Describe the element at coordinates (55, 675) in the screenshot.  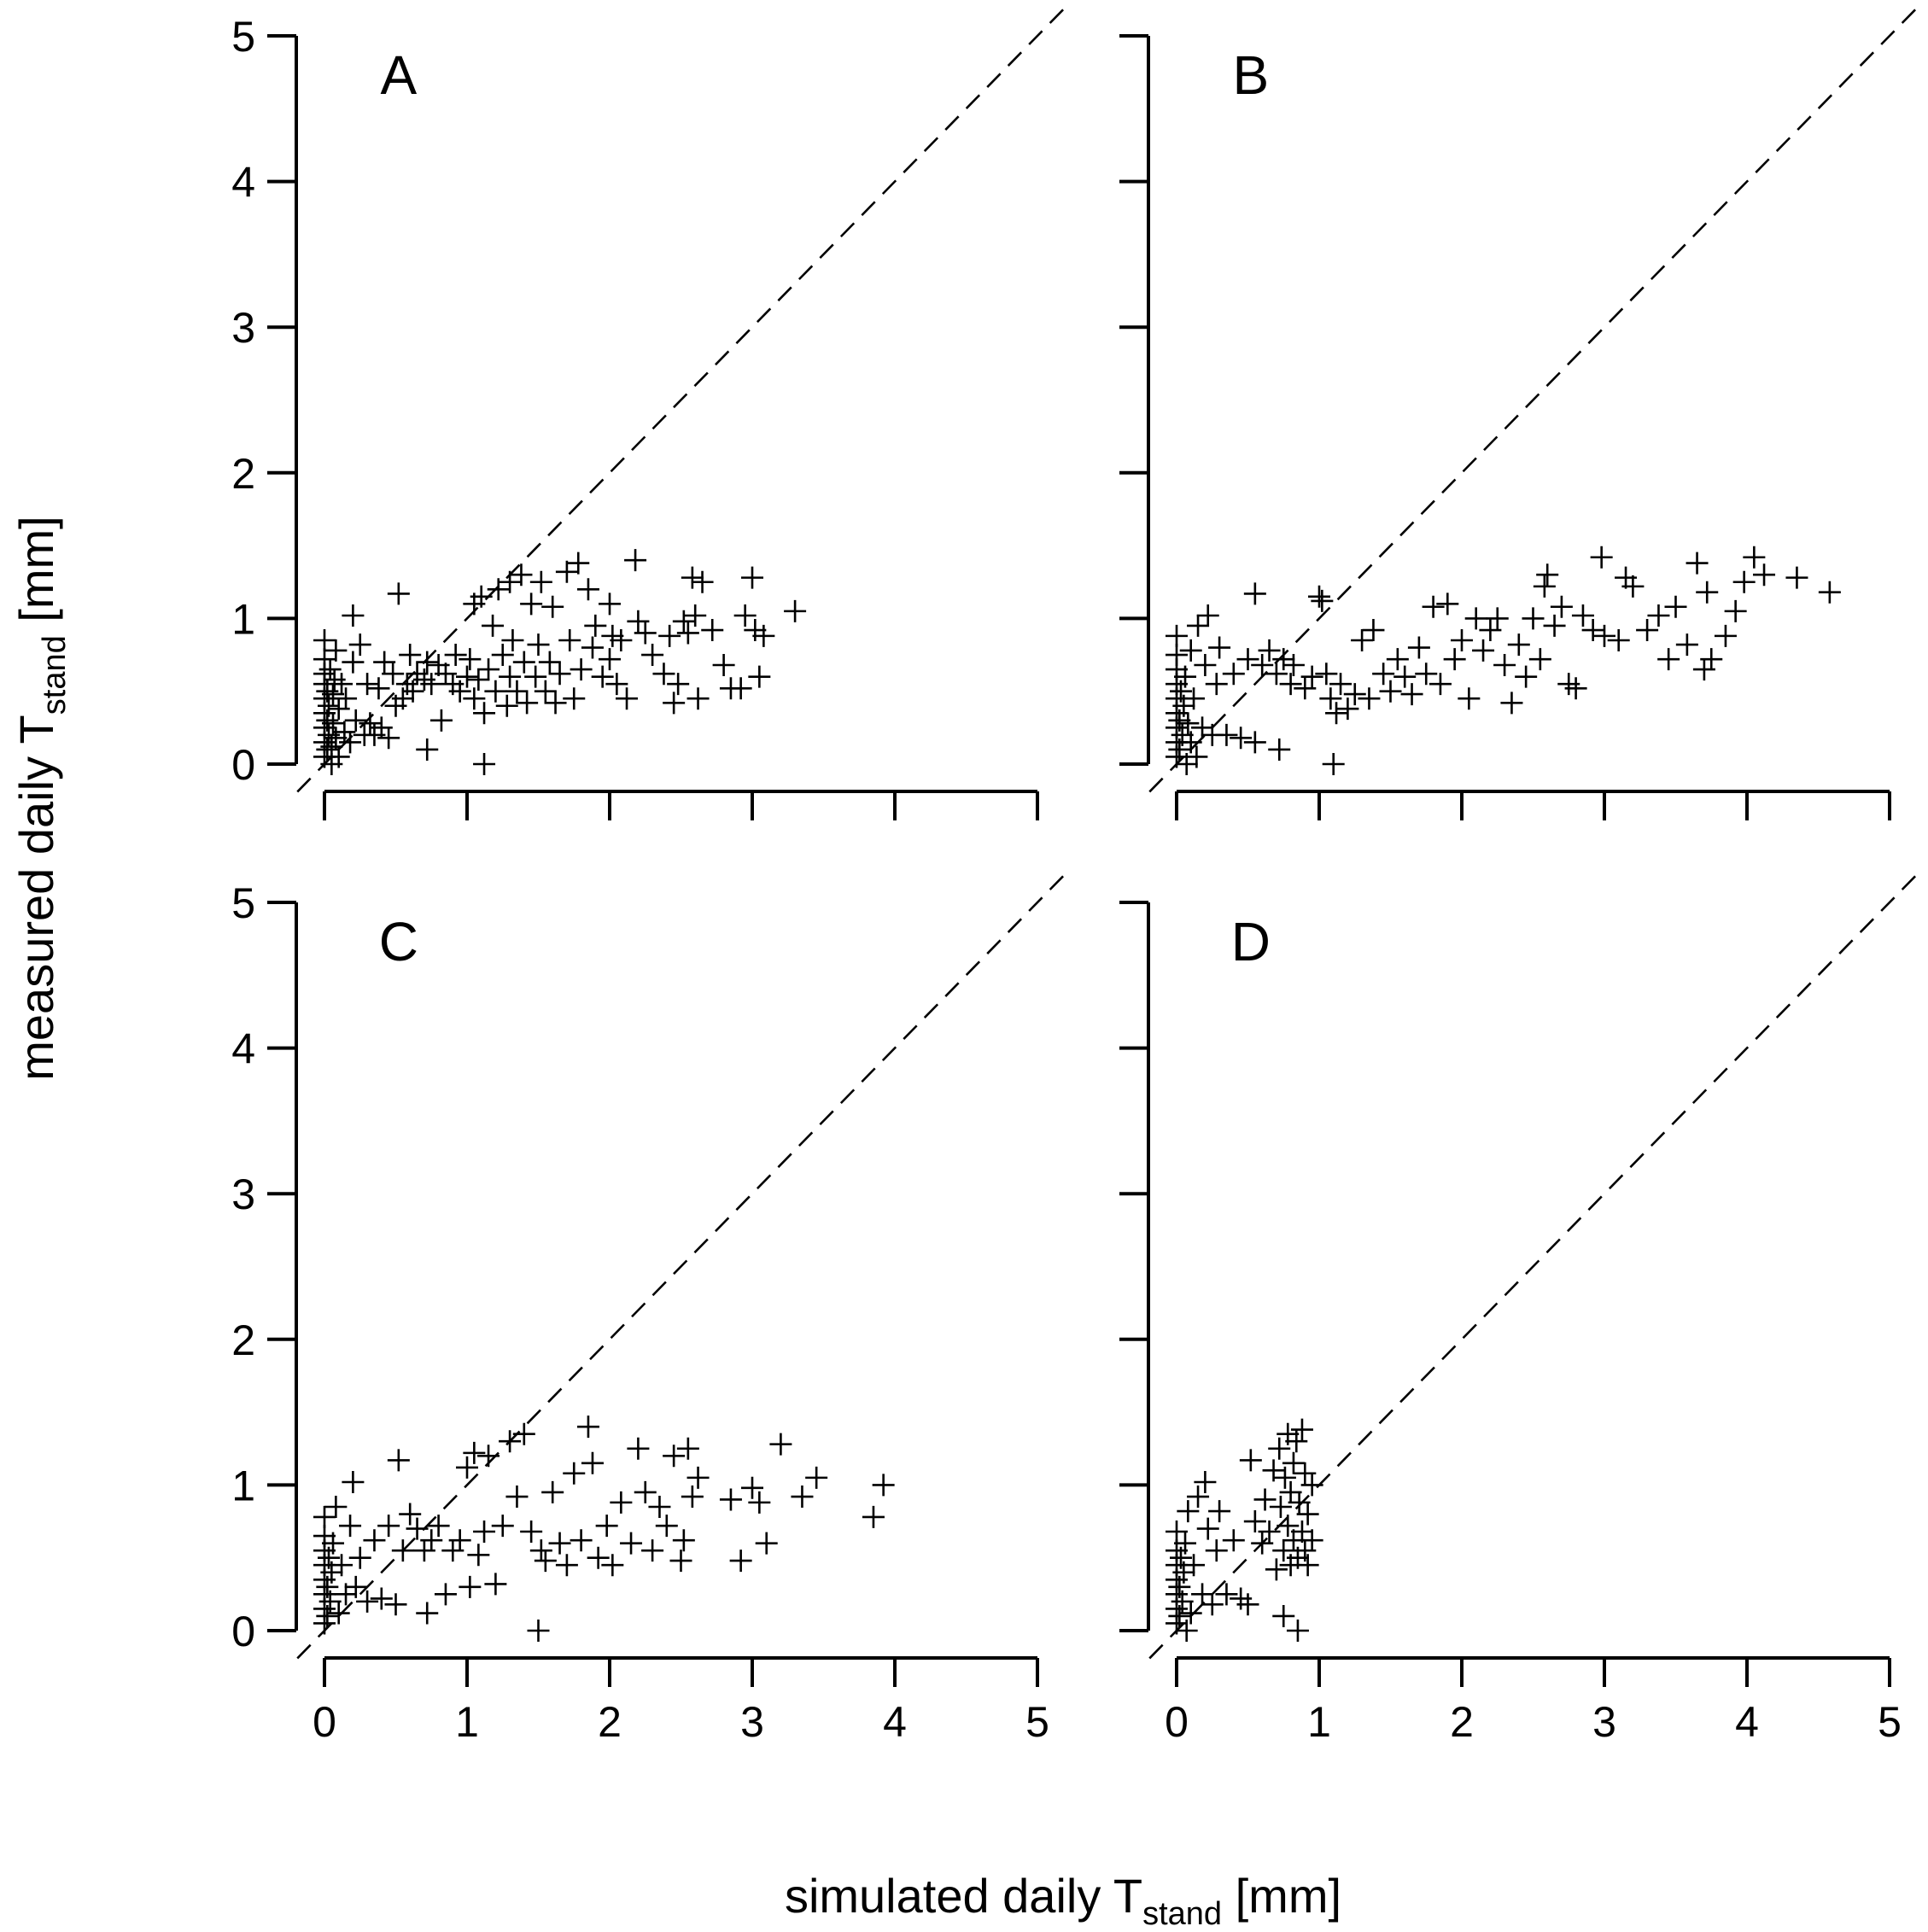
I see `y-axis-title-subscript: stand` at that location.